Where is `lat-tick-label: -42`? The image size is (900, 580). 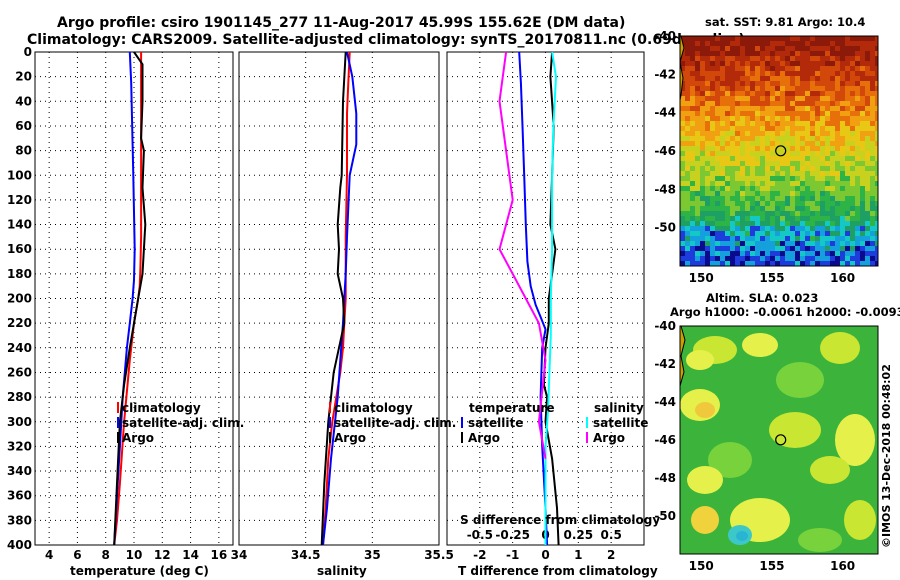
lat-tick-label: -42 is located at coordinates (665, 364).